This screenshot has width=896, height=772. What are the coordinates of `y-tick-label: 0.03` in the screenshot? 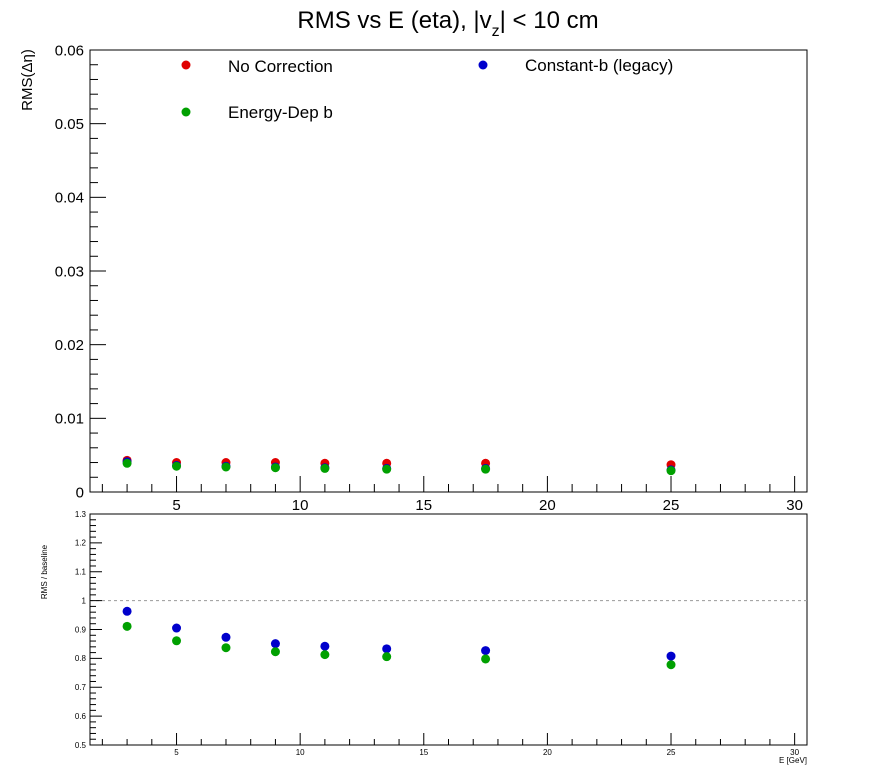 It's located at (69, 271).